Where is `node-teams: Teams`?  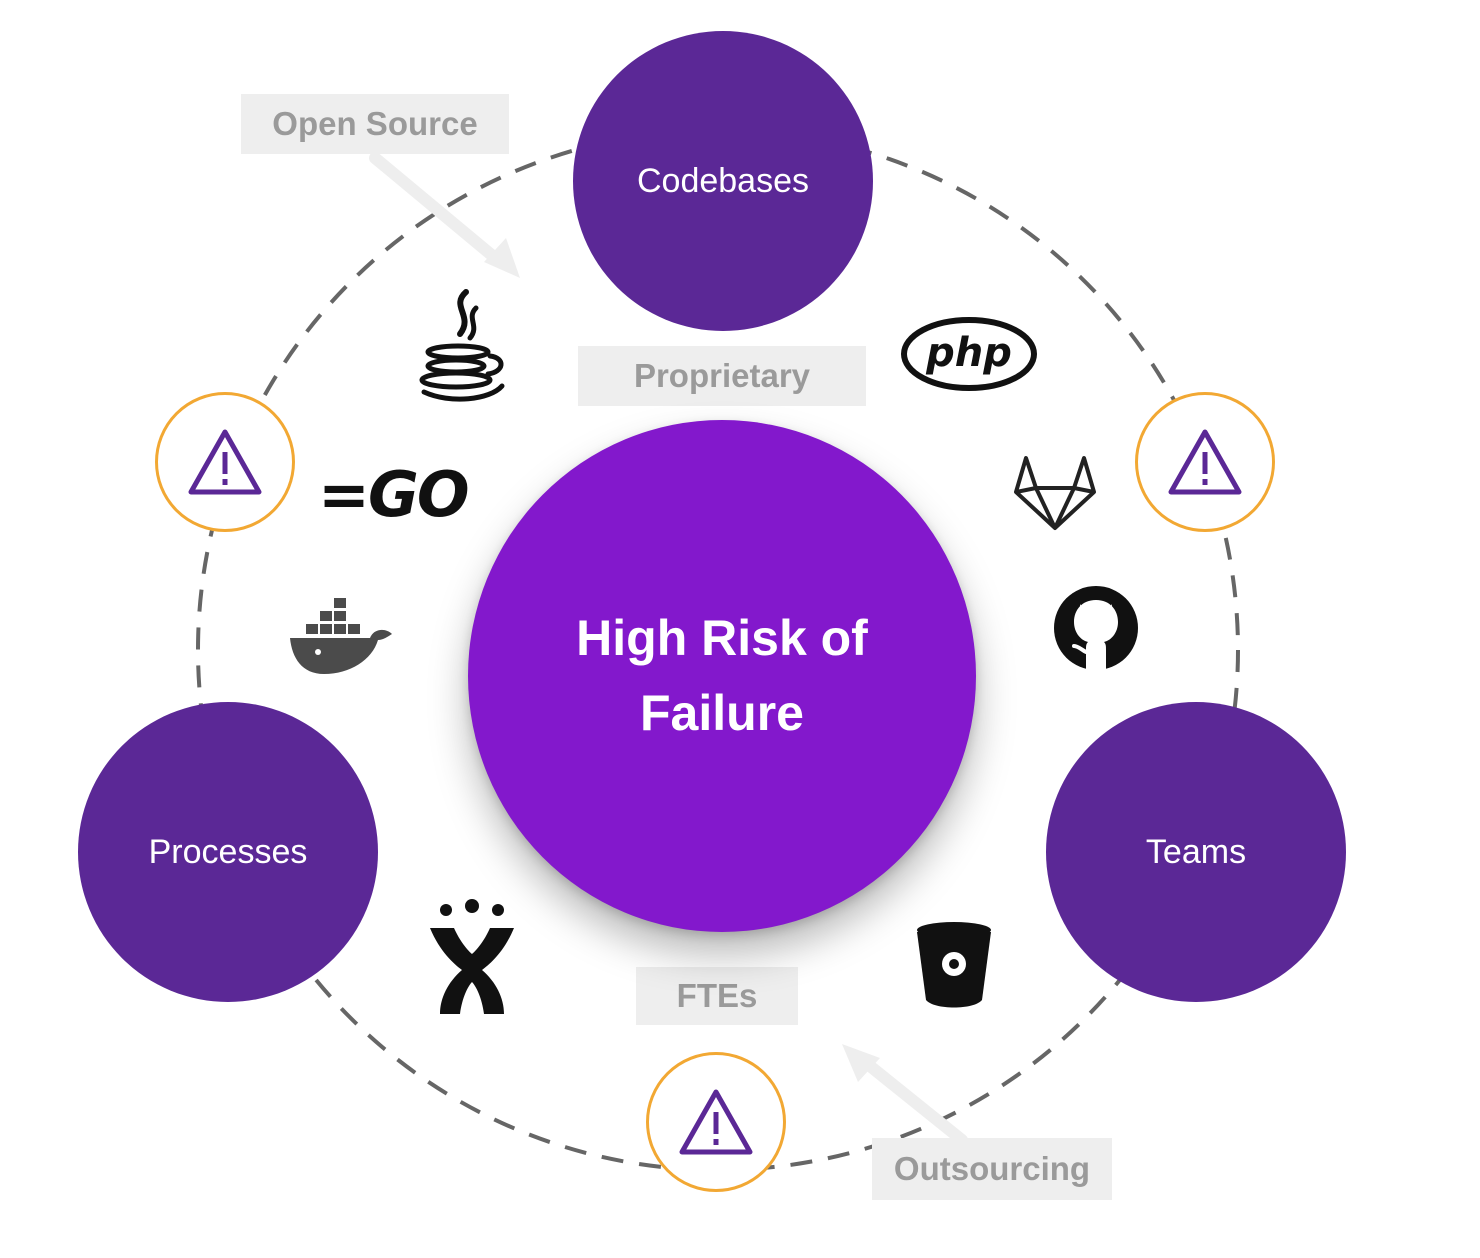 node-teams: Teams is located at coordinates (1196, 852).